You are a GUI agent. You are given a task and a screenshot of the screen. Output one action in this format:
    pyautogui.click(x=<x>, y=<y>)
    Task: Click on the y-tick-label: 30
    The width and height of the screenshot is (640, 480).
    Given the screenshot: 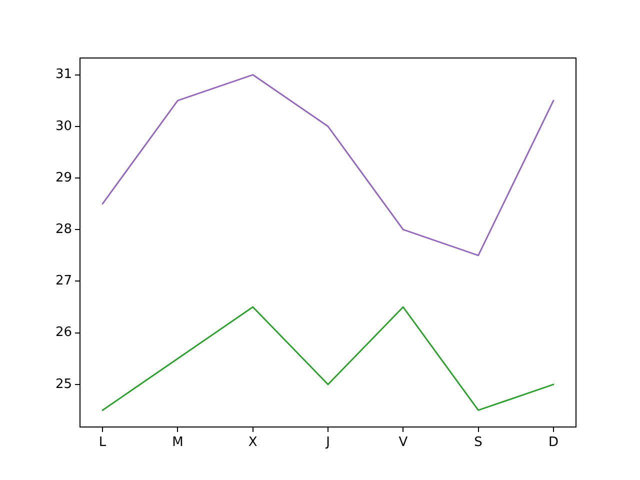 What is the action you would take?
    pyautogui.click(x=63, y=126)
    